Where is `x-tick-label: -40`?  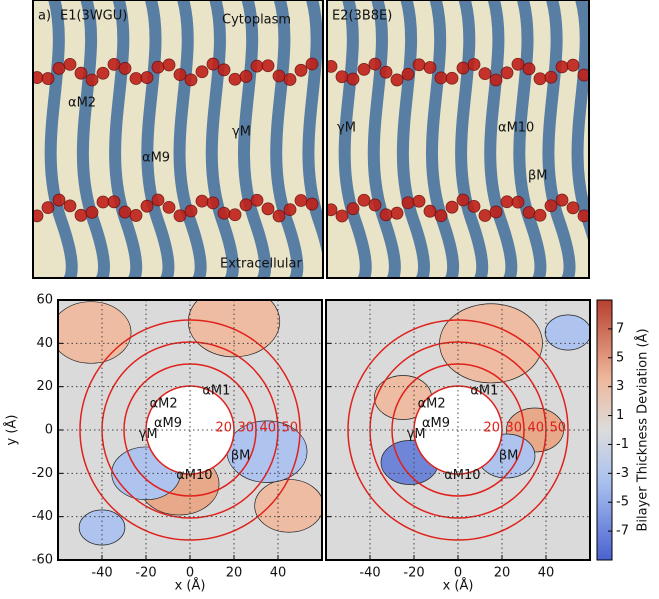 x-tick-label: -40 is located at coordinates (369, 573).